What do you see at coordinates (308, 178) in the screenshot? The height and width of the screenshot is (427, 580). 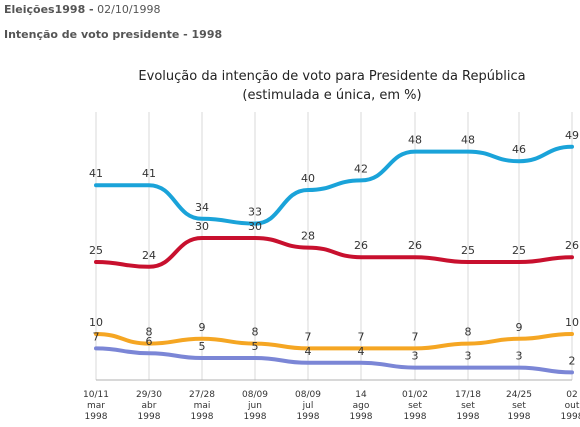 I see `data-label: 40` at bounding box center [308, 178].